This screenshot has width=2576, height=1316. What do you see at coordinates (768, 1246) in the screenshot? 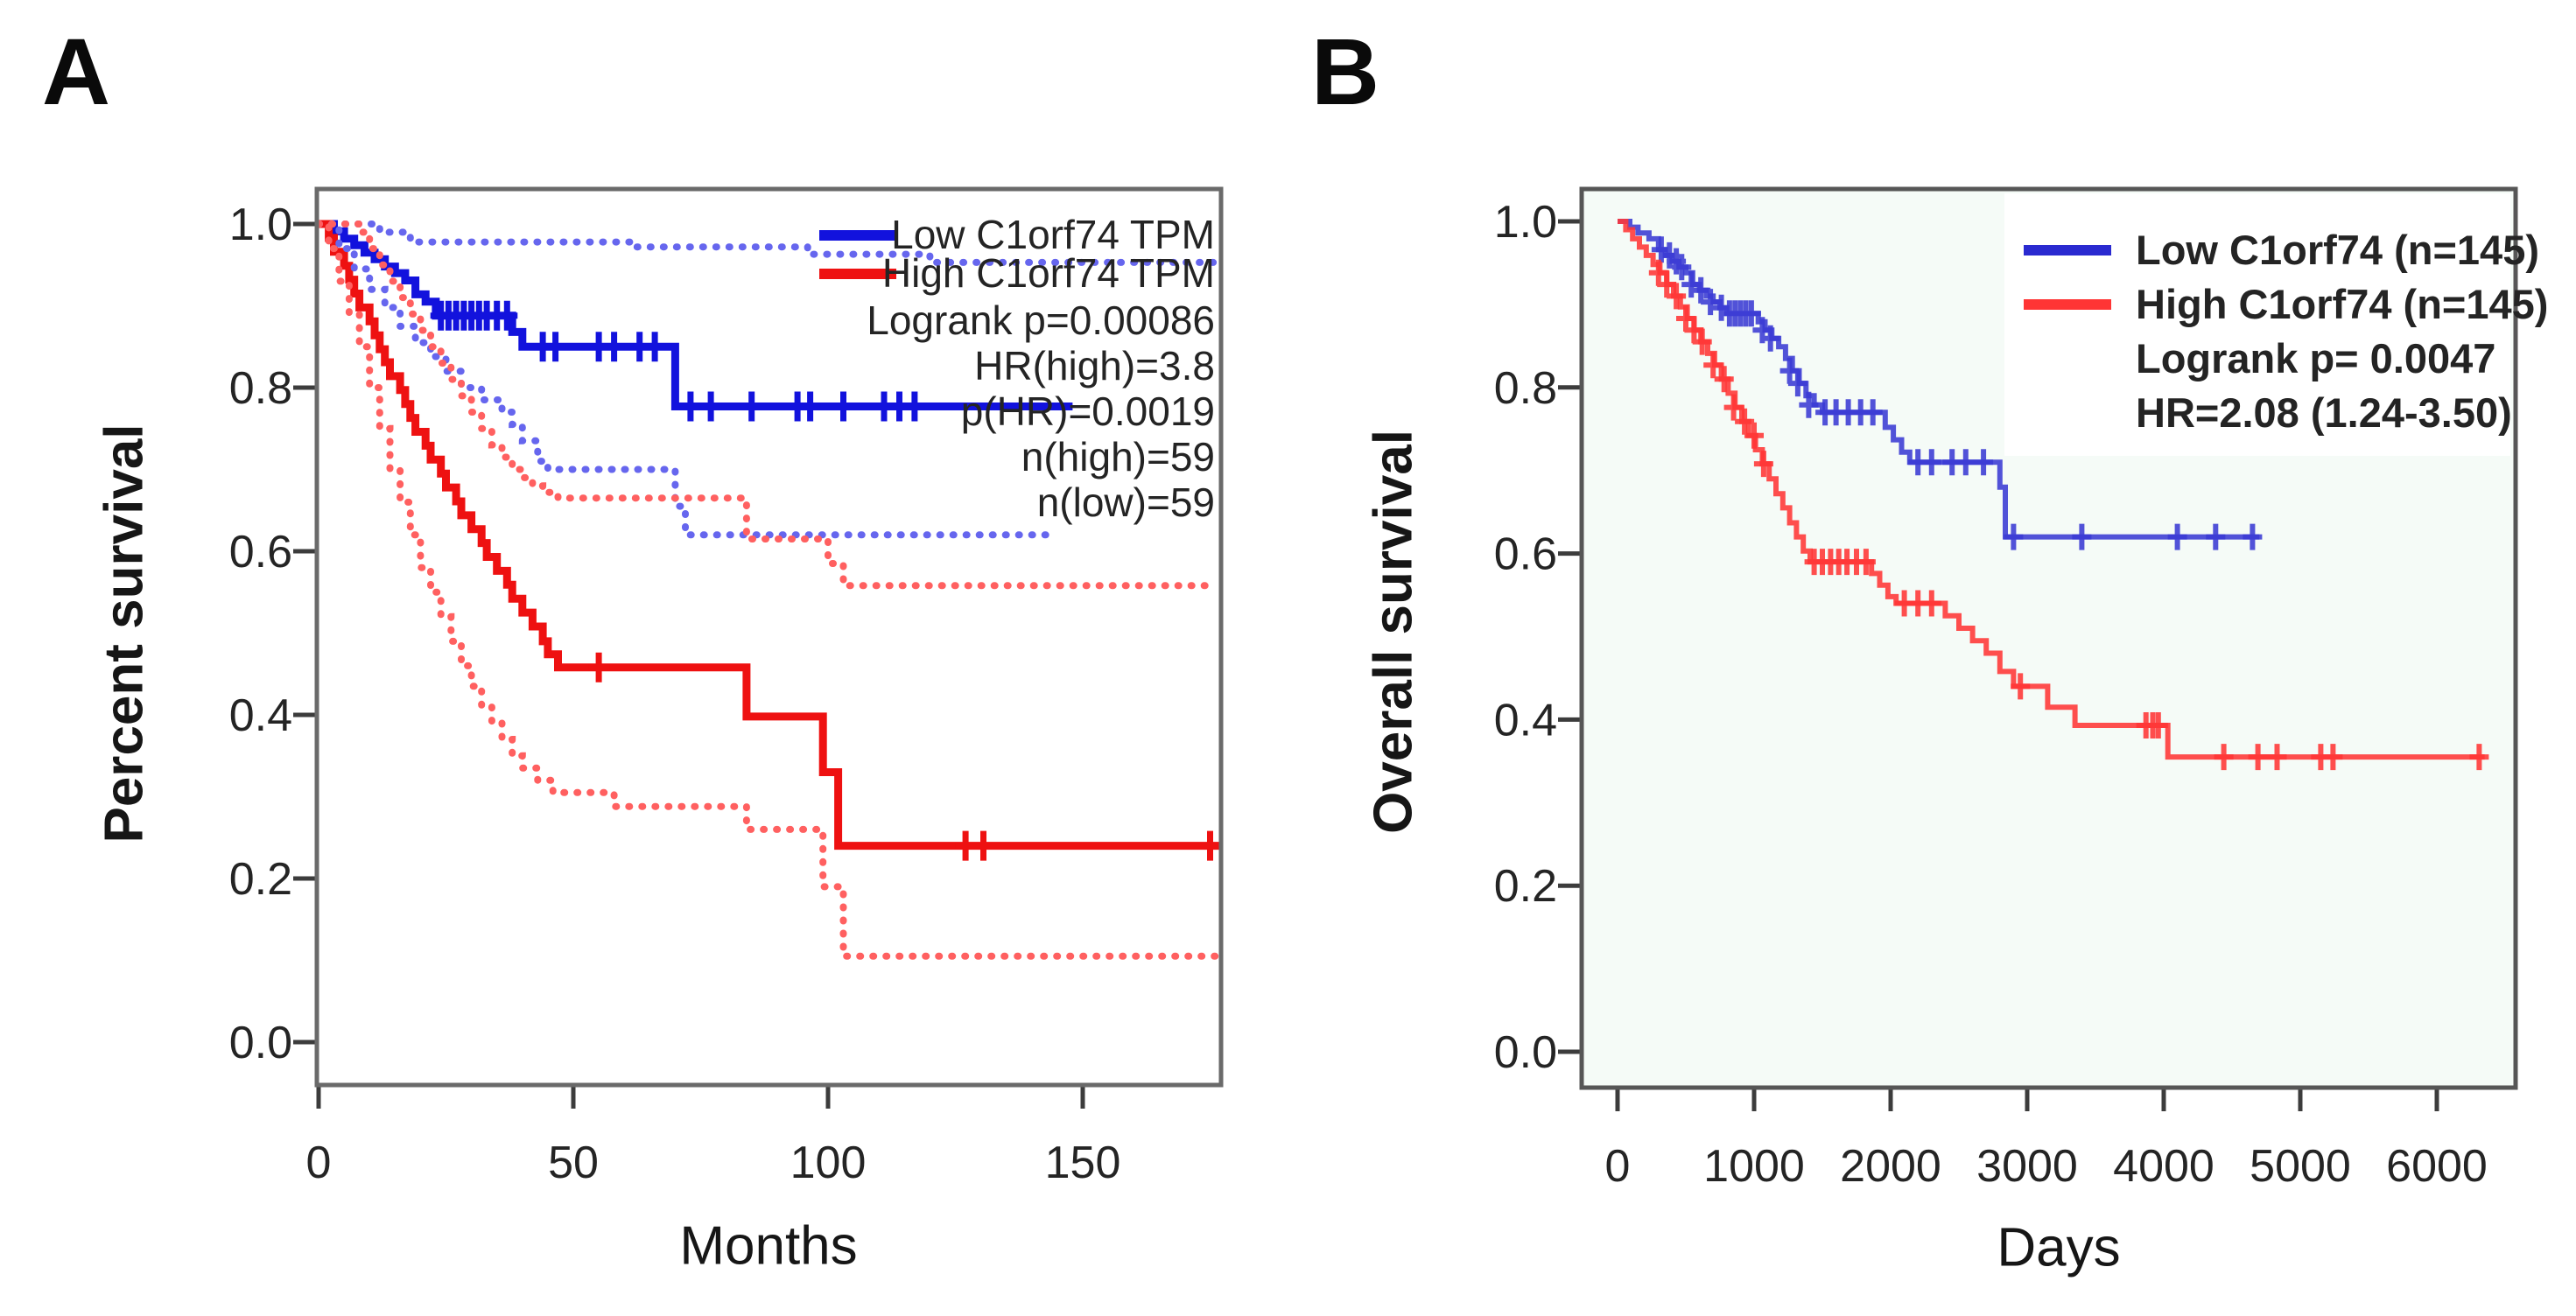
I see `panel-a-x-axis-title: Months` at bounding box center [768, 1246].